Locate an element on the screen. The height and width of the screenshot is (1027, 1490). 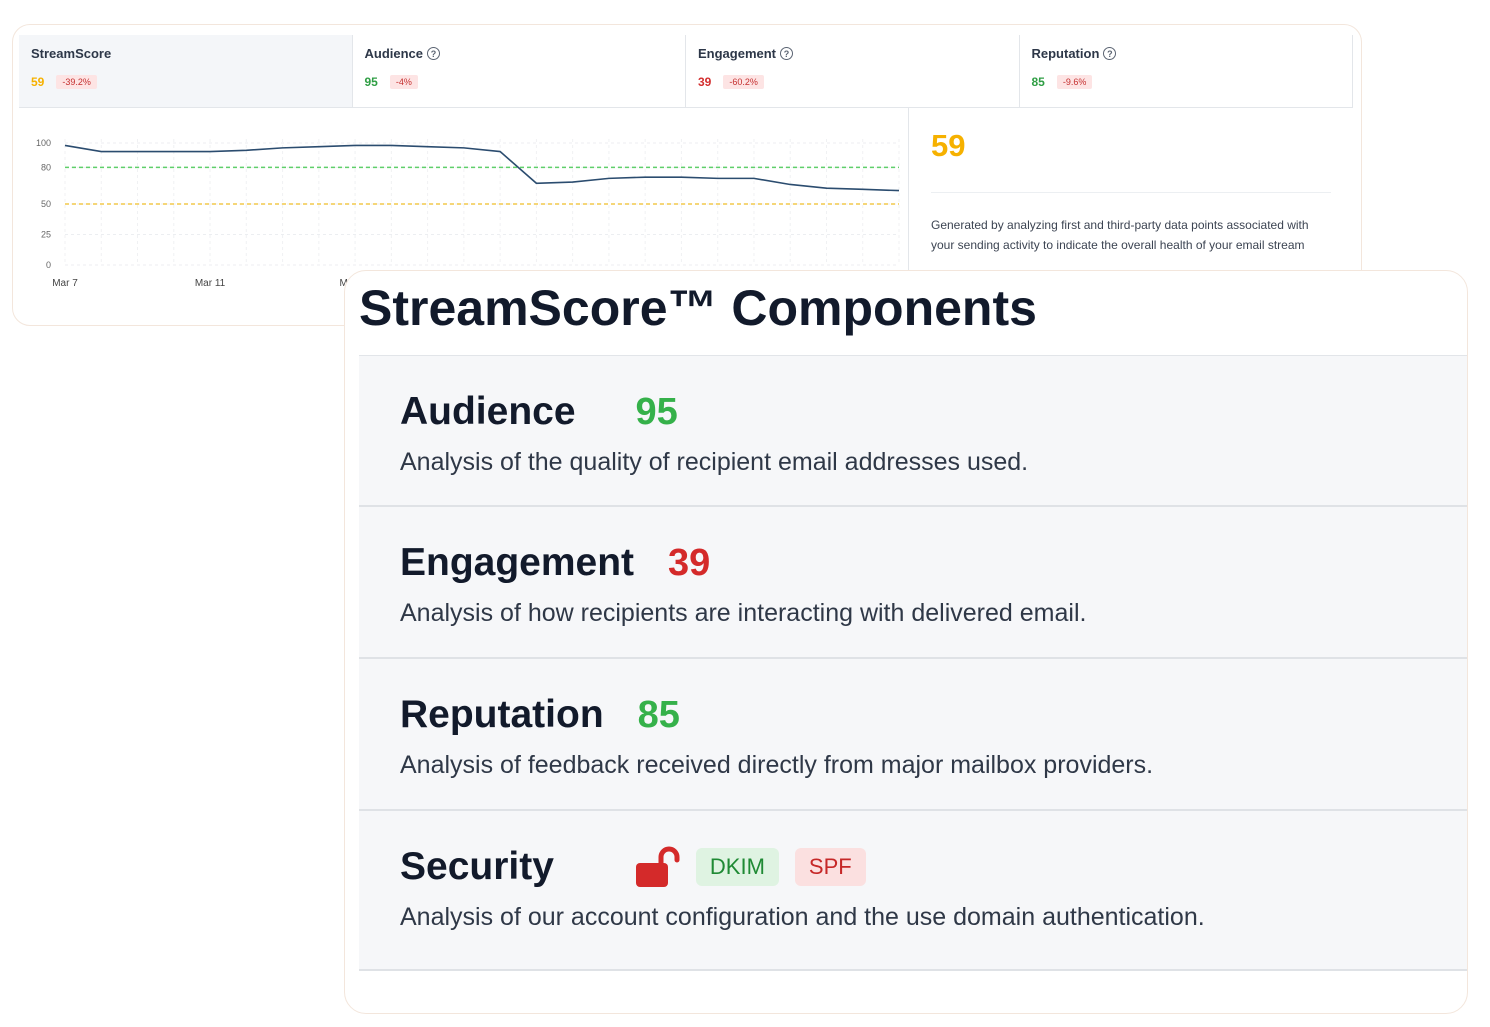
component-score: 95 is located at coordinates (656, 411).